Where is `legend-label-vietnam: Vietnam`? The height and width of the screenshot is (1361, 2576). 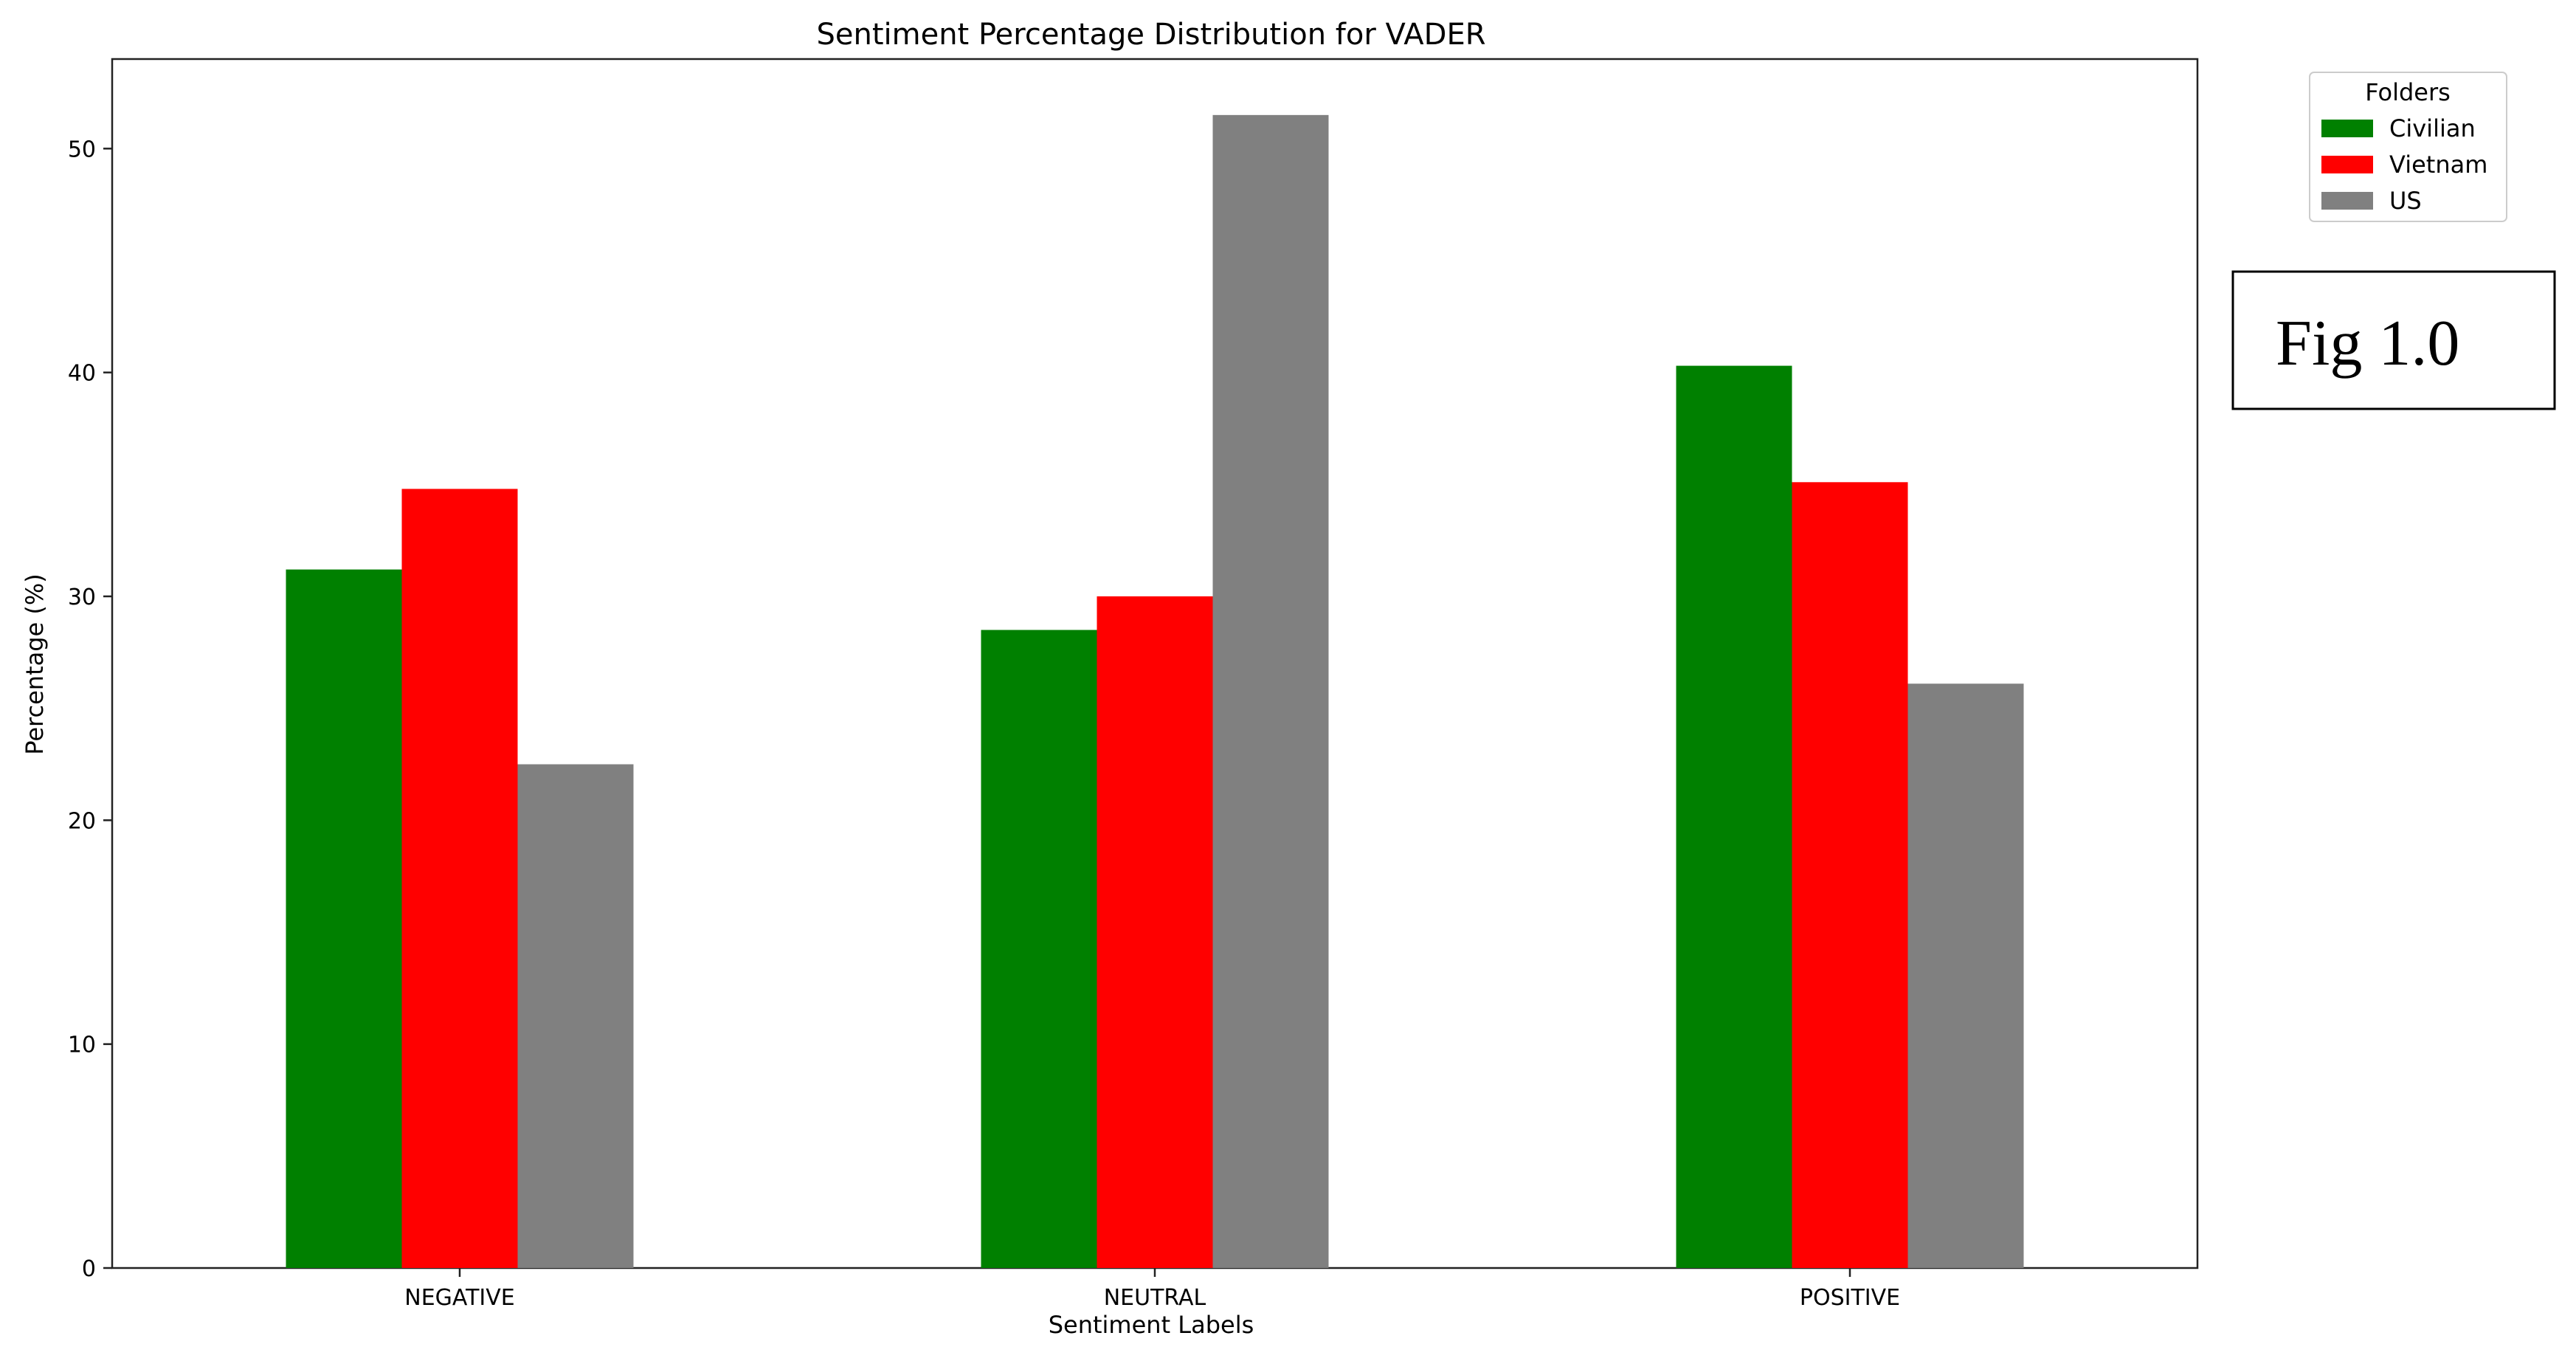 legend-label-vietnam: Vietnam is located at coordinates (2438, 165).